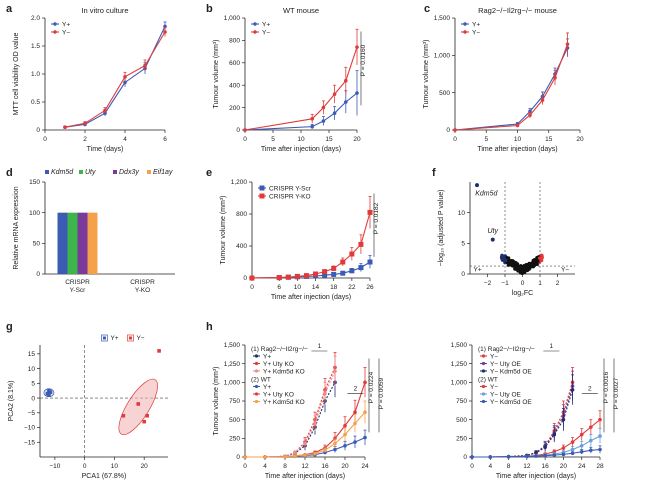  Describe the element at coordinates (325, 466) in the screenshot. I see `x-tick-label: 16` at that location.